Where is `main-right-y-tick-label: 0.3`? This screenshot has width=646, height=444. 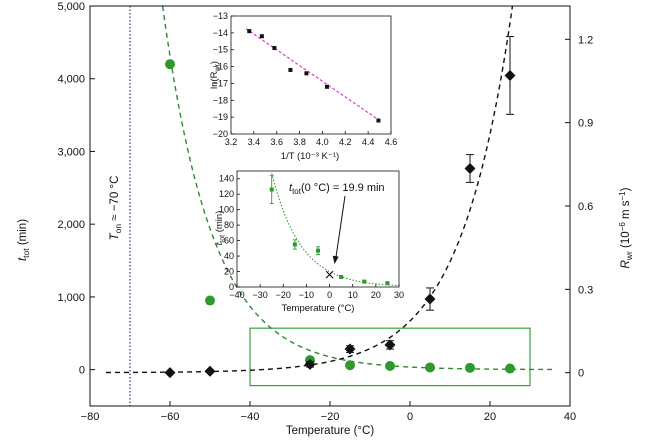
main-right-y-tick-label: 0.3 is located at coordinates (585, 290).